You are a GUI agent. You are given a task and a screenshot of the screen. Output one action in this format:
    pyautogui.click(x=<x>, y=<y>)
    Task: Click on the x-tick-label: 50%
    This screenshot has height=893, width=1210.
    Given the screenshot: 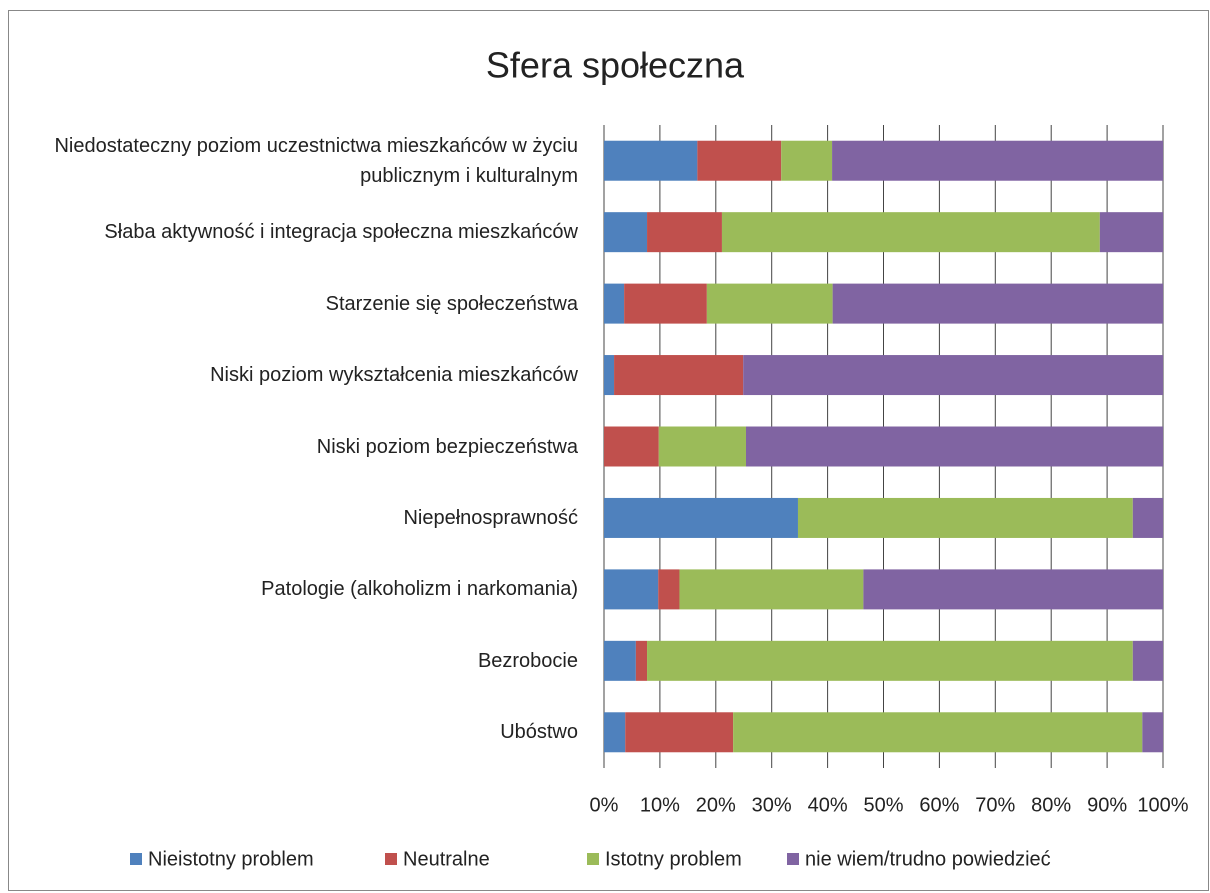 What is the action you would take?
    pyautogui.click(x=883, y=805)
    